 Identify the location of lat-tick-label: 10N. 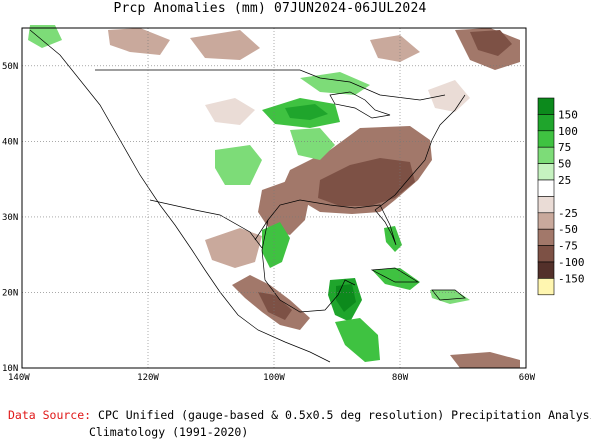
(10, 369).